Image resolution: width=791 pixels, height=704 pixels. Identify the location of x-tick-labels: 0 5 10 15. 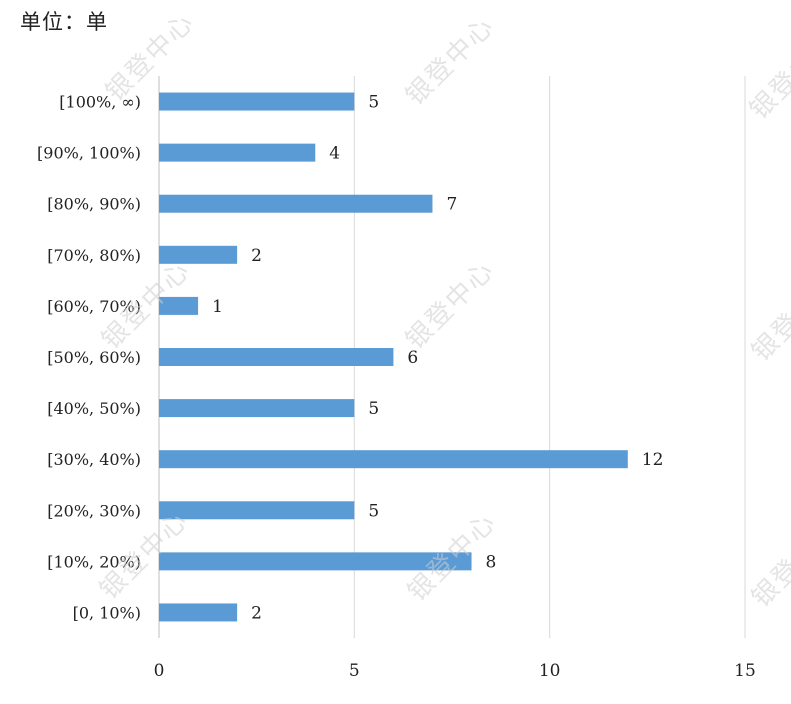
(455, 671).